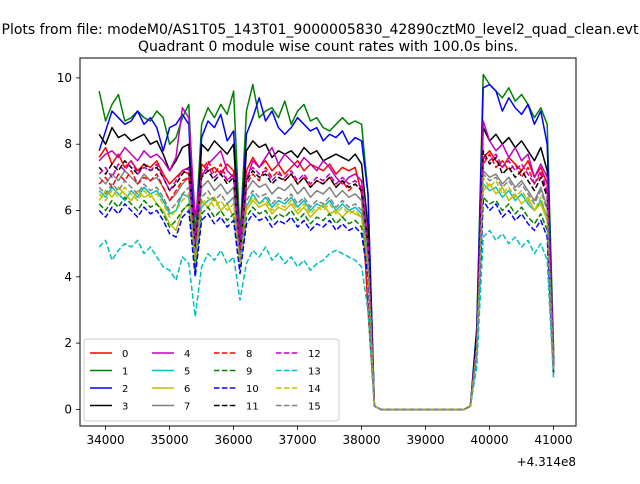 The width and height of the screenshot is (640, 484). I want to click on legend-label-2: 2, so click(125, 389).